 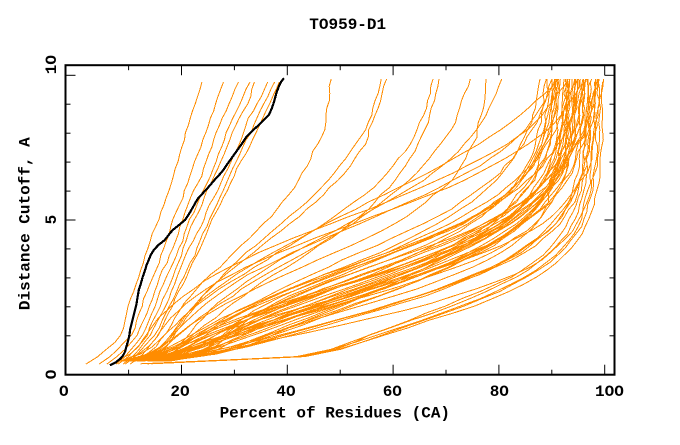 I want to click on svg-text: 8O, so click(x=500, y=392).